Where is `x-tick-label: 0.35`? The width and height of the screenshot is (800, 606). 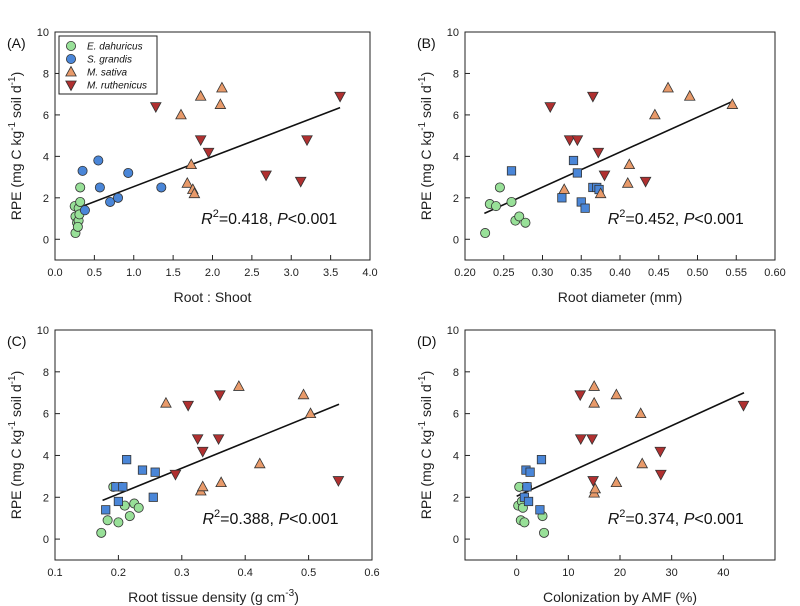 x-tick-label: 0.35 is located at coordinates (581, 273).